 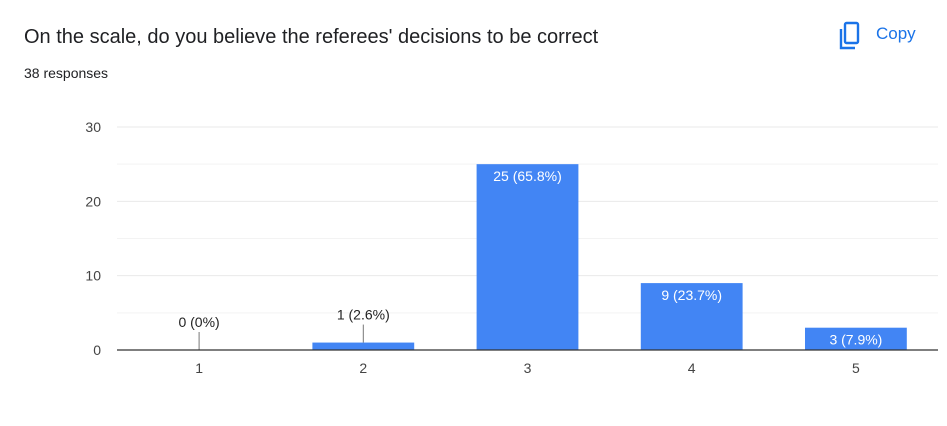 I want to click on data-label: 25 (65.8%), so click(x=527, y=176).